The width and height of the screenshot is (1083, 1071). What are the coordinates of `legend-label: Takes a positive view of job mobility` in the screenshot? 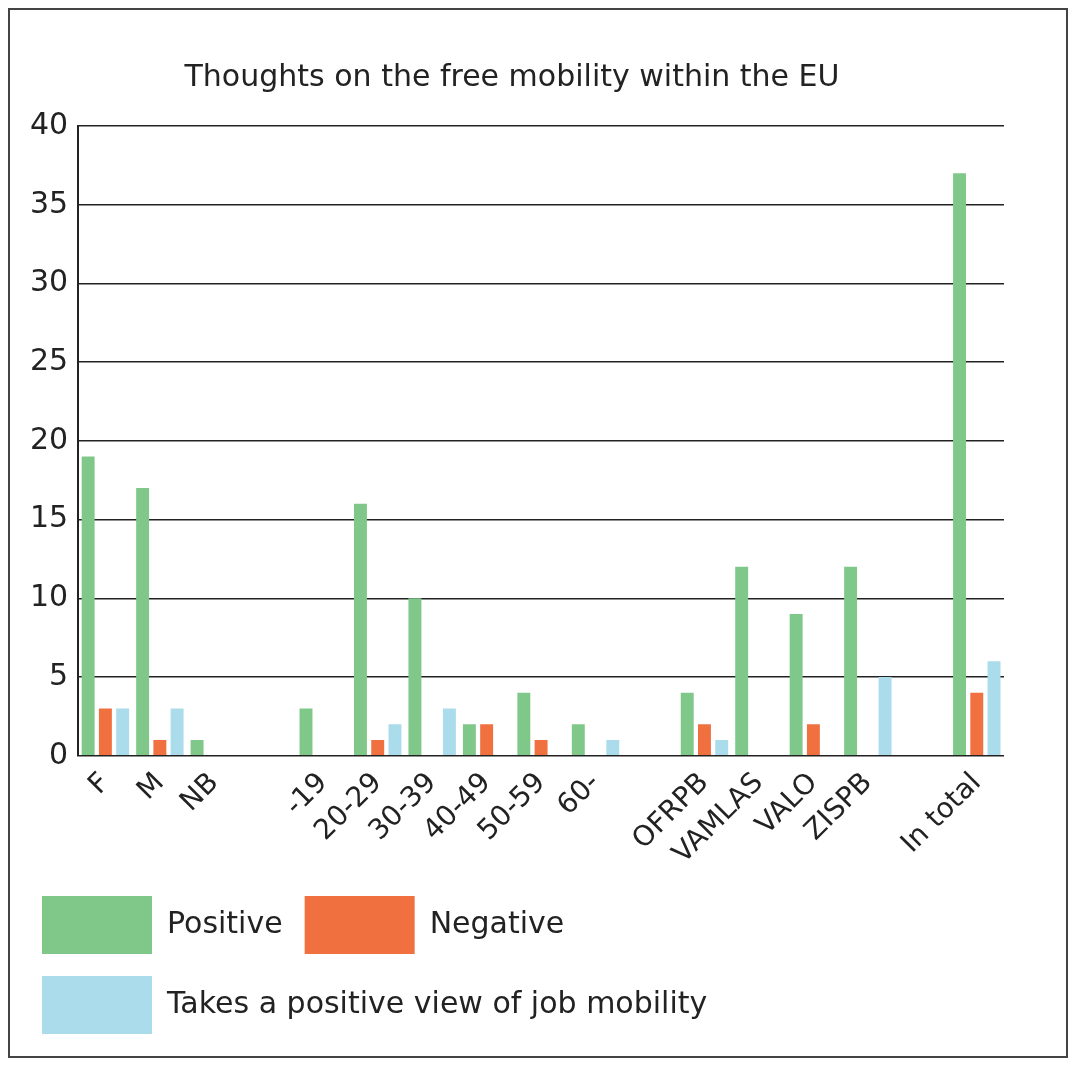 It's located at (437, 1002).